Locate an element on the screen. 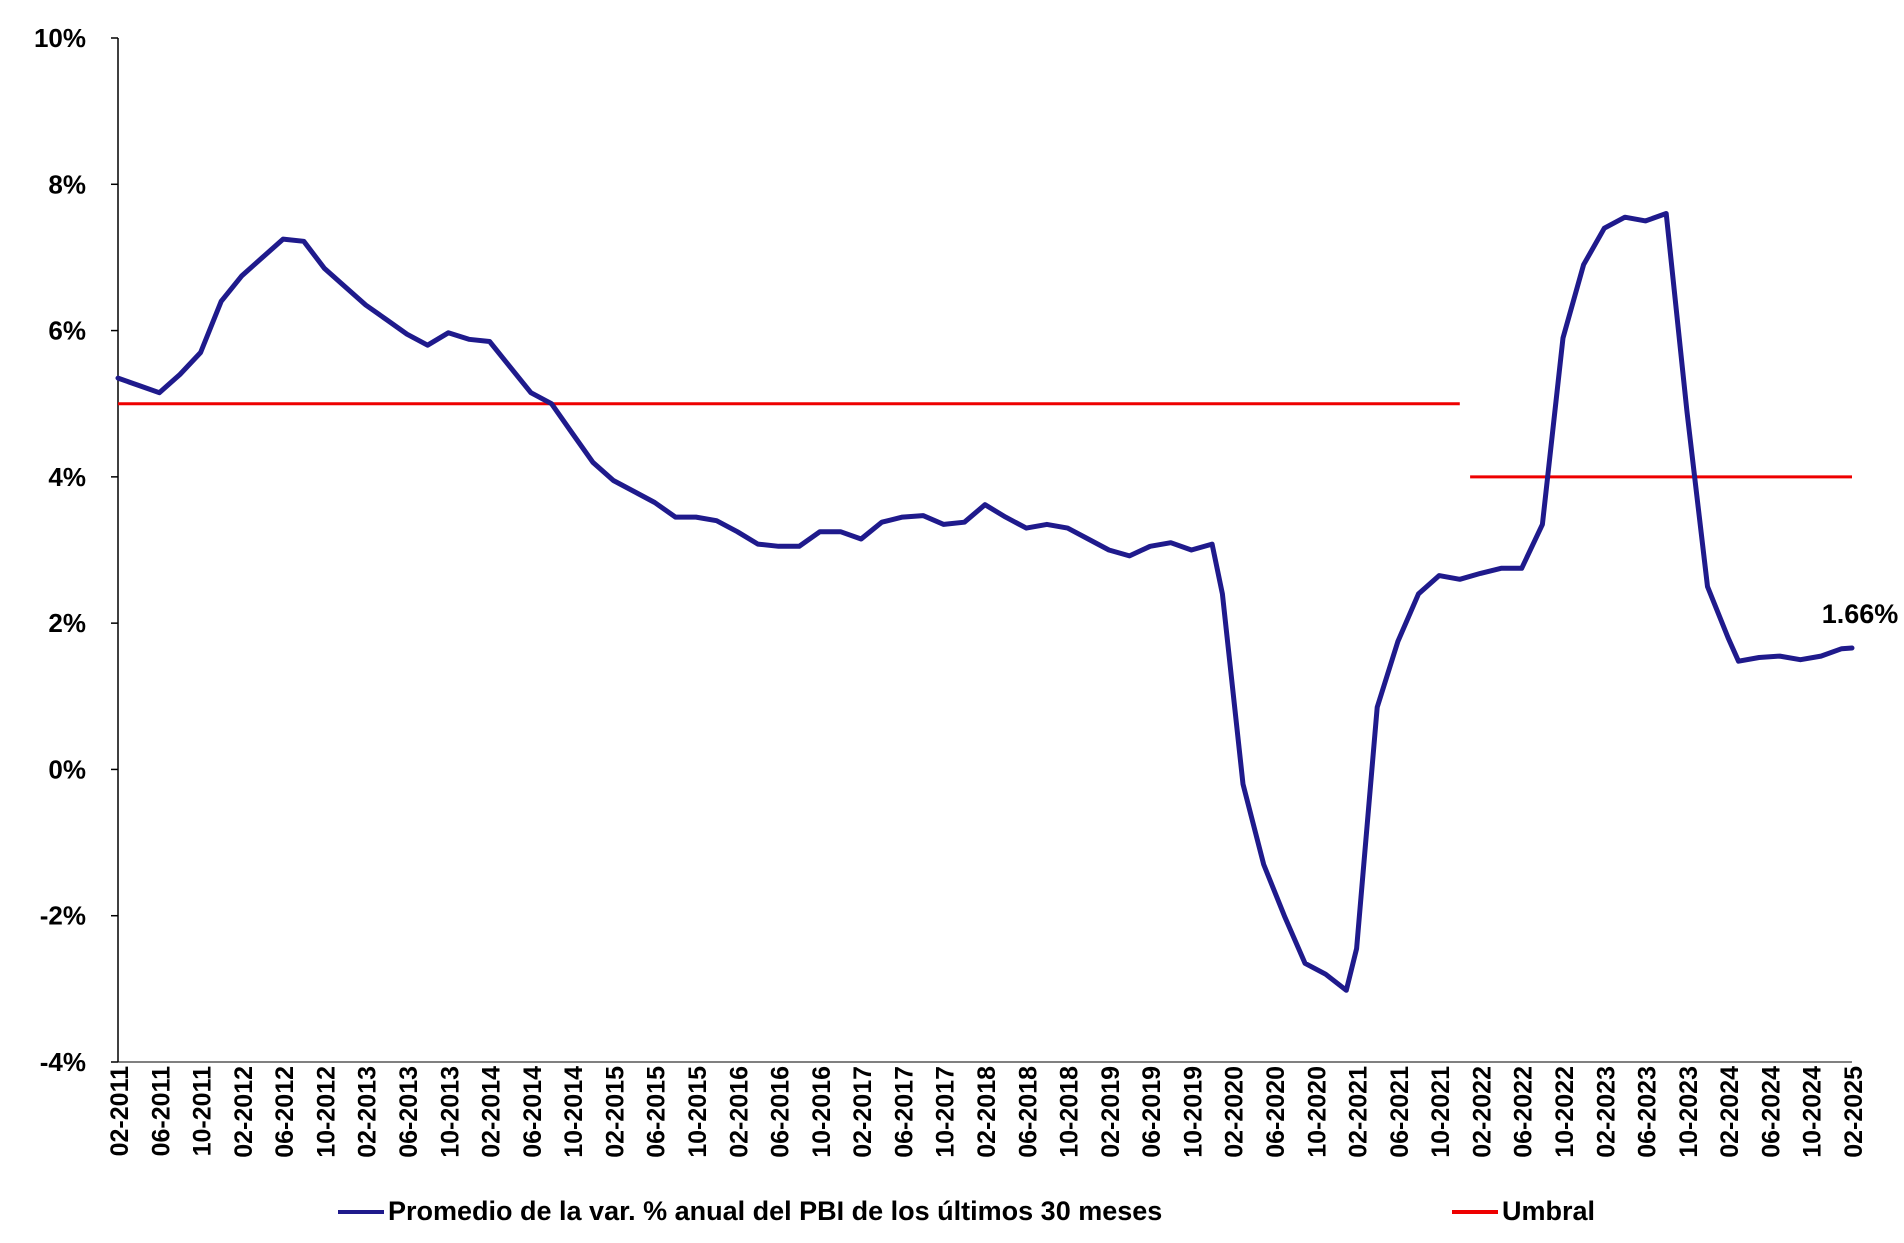 The height and width of the screenshot is (1243, 1904). x-tick-label: 10-2018 is located at coordinates (1070, 1112).